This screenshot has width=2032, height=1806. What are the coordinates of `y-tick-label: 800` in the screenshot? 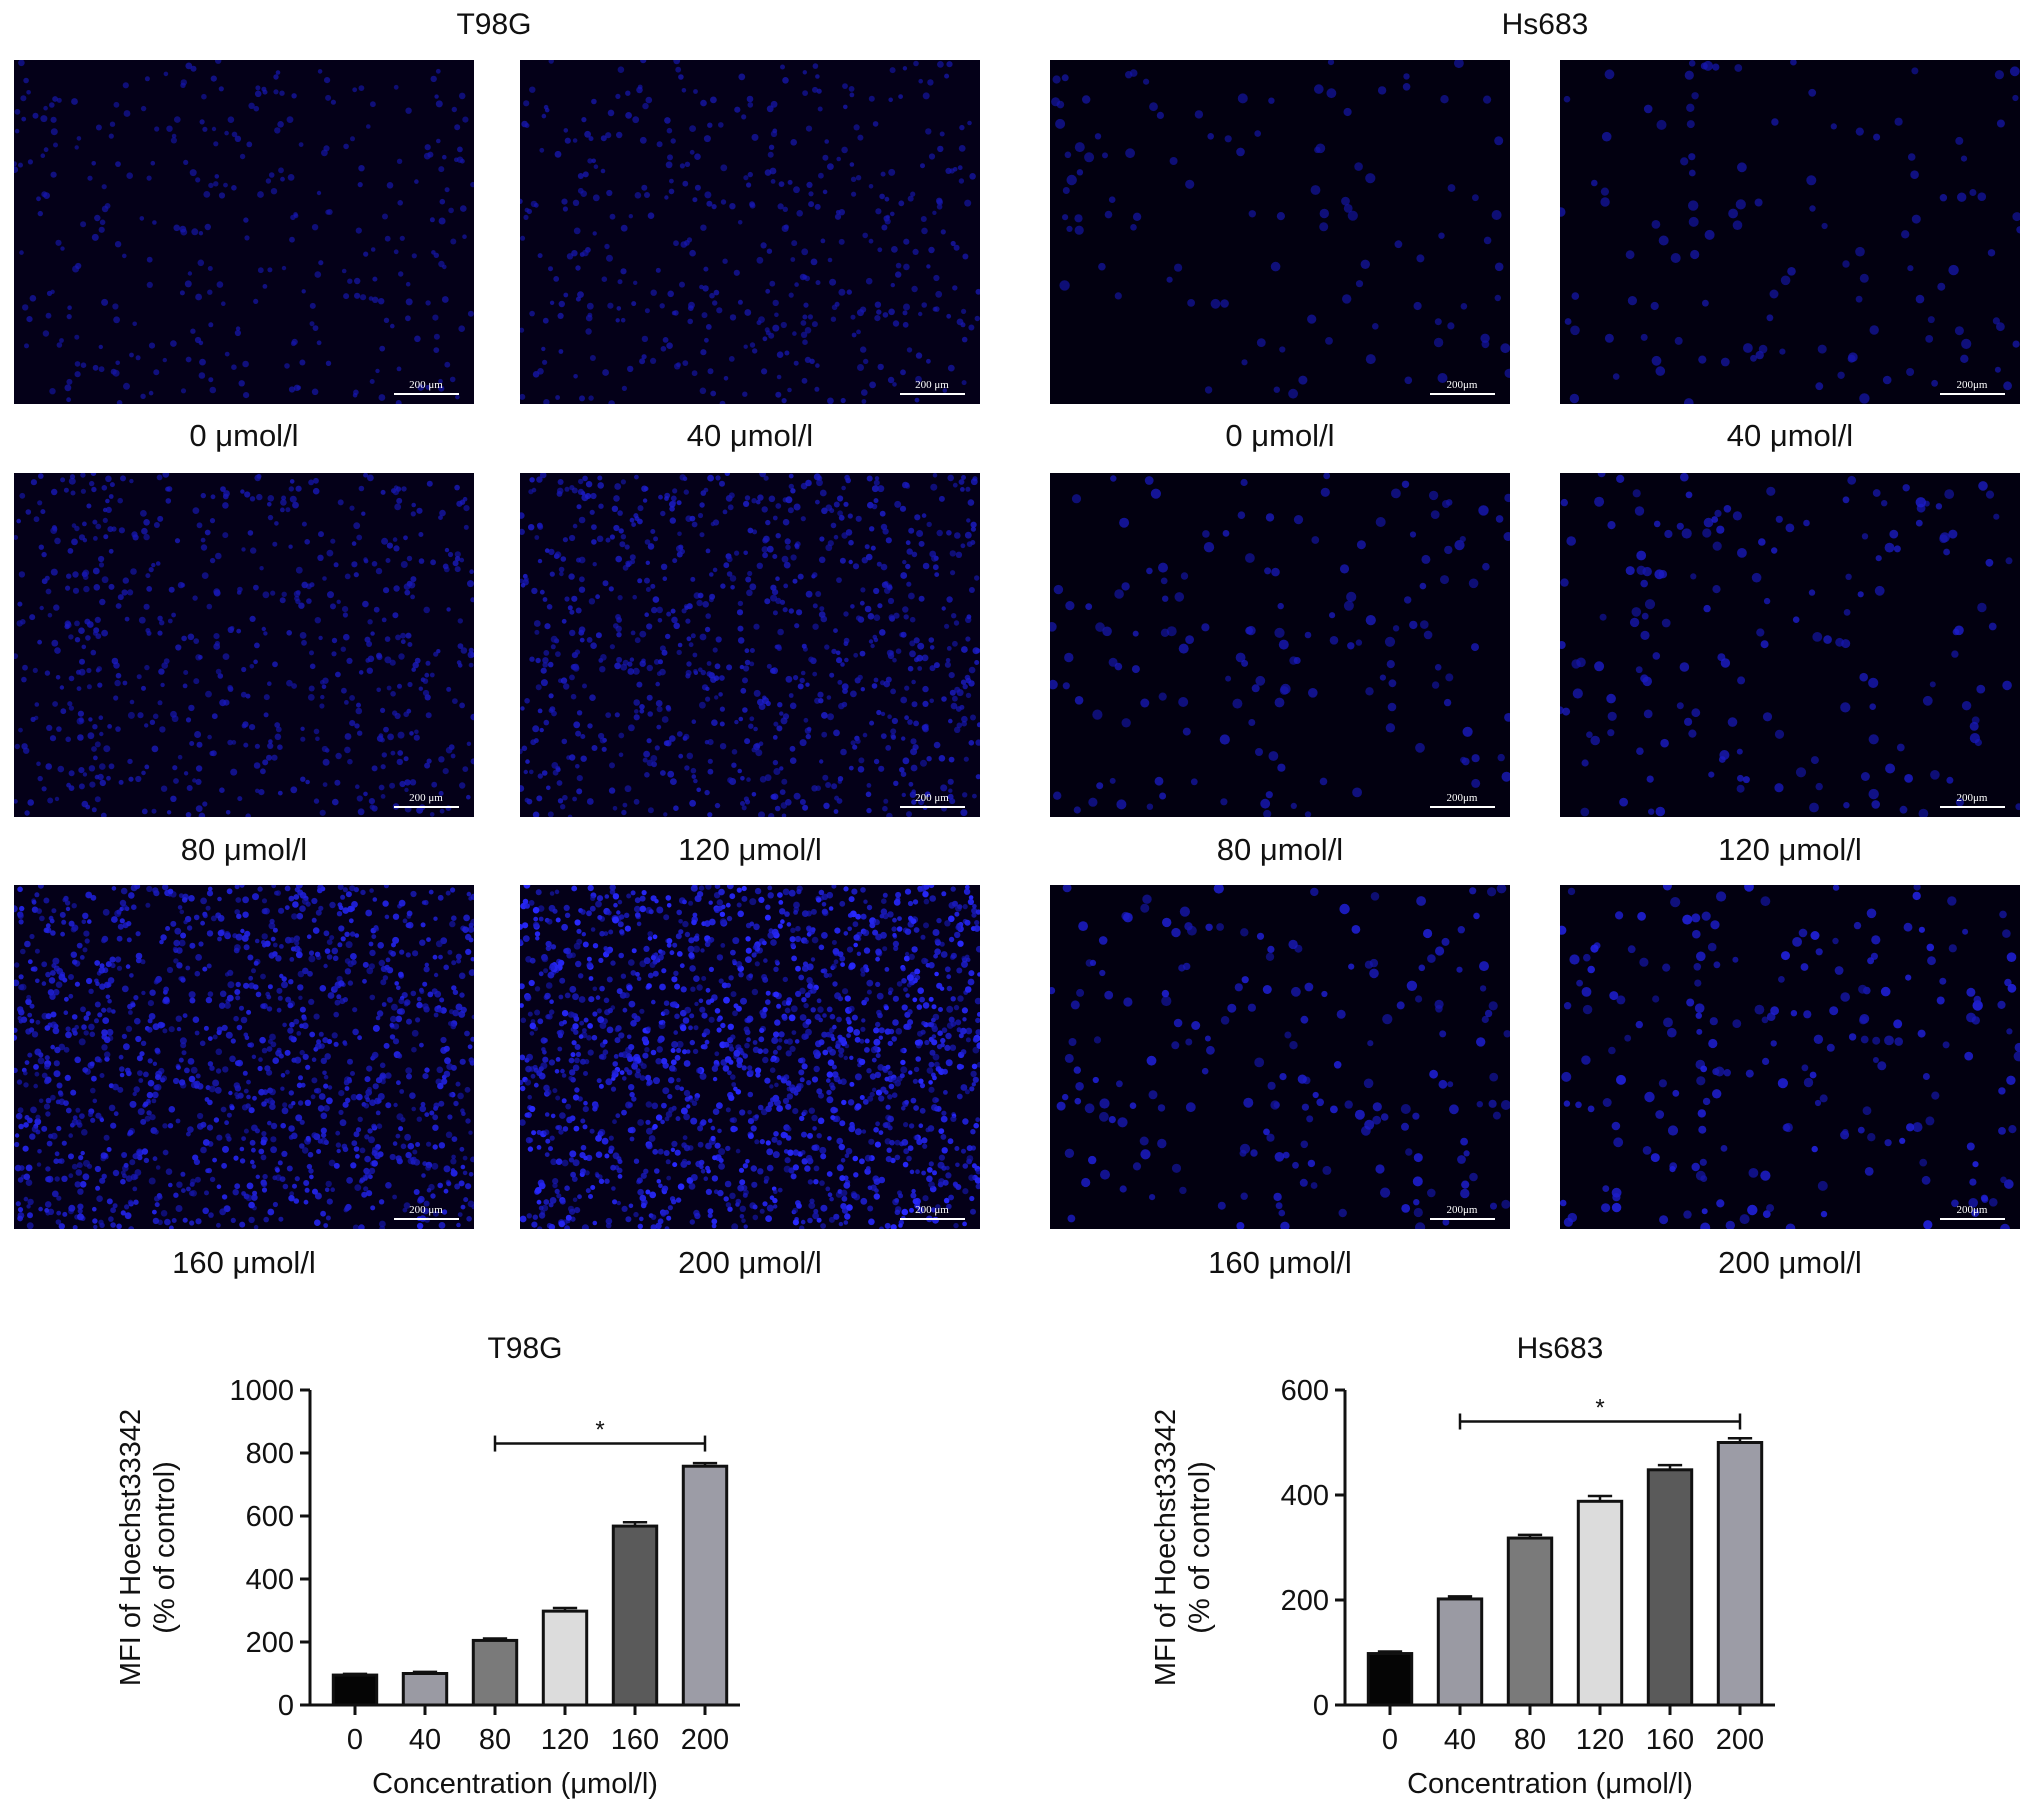 It's located at (270, 1454).